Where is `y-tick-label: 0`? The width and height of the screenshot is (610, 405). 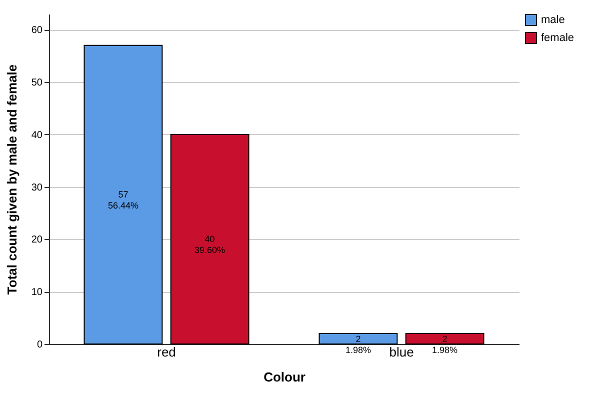 y-tick-label: 0 is located at coordinates (39, 345).